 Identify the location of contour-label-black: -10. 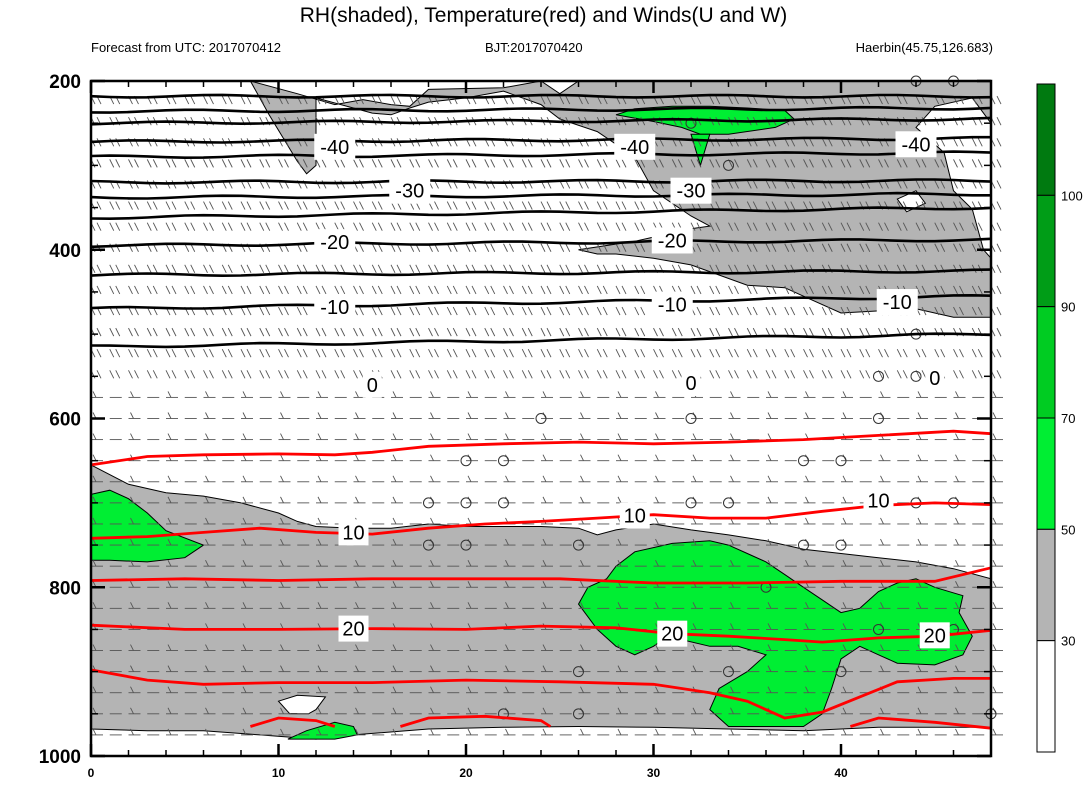
(897, 303).